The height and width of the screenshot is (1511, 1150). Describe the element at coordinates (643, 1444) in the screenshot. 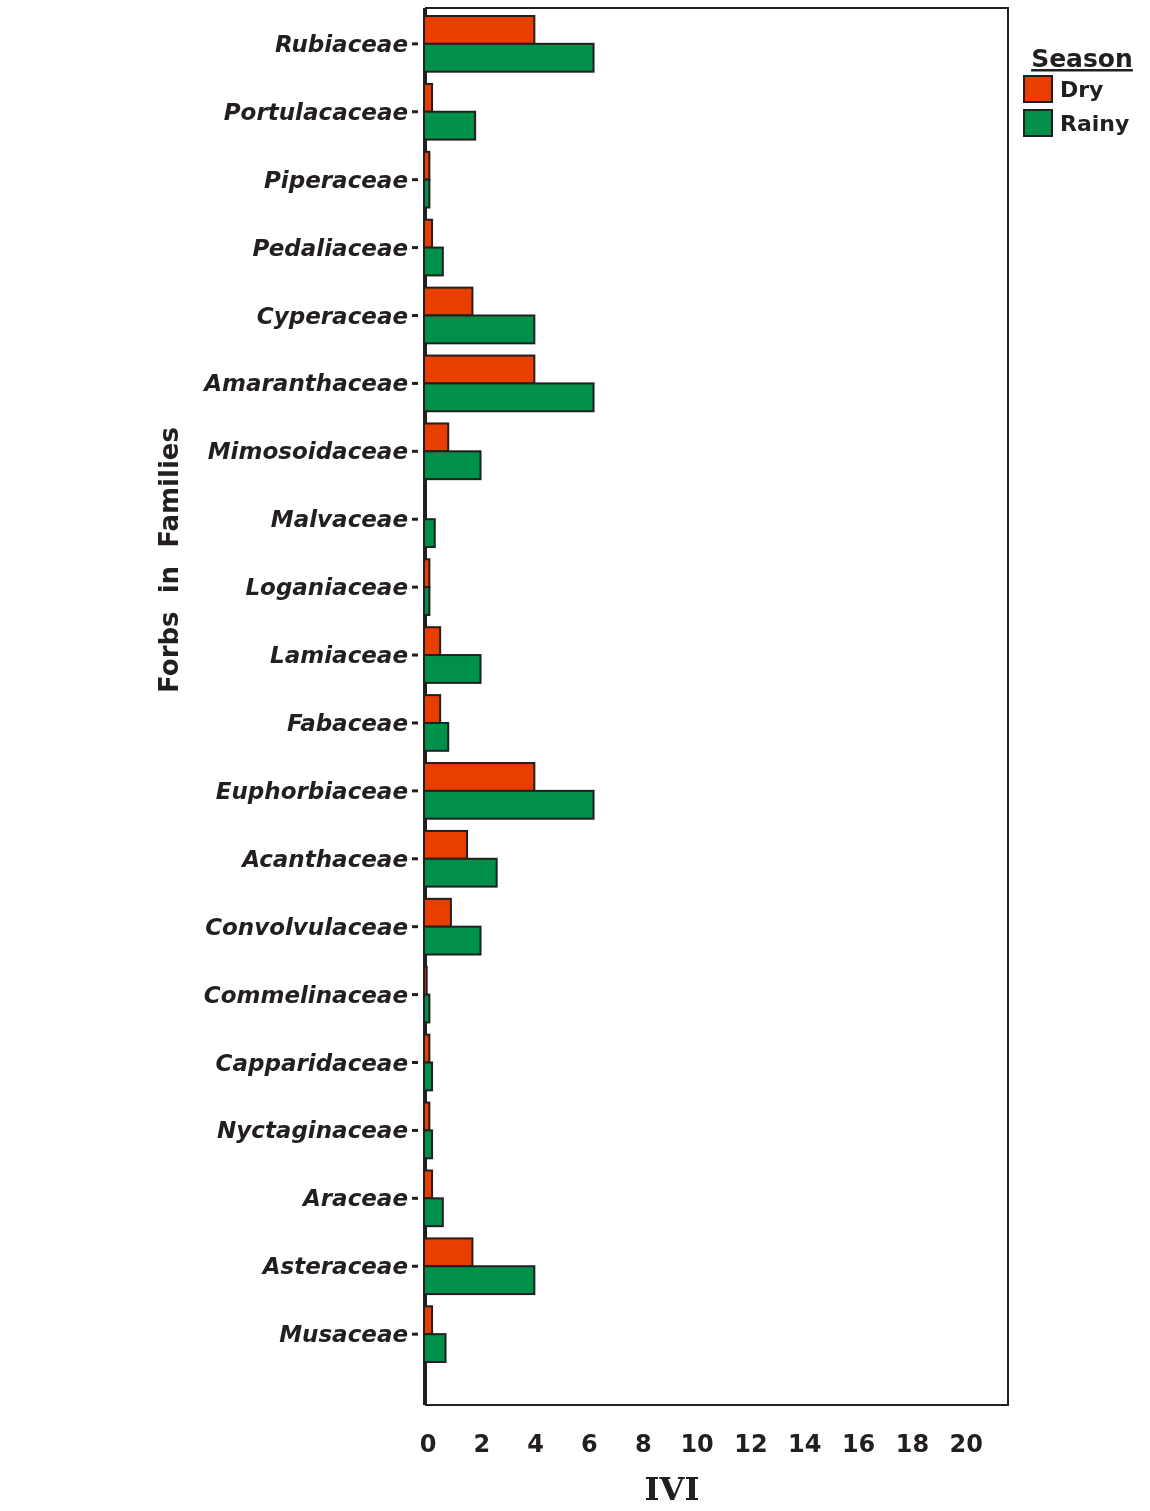

I see `x-tick-label: 8` at that location.